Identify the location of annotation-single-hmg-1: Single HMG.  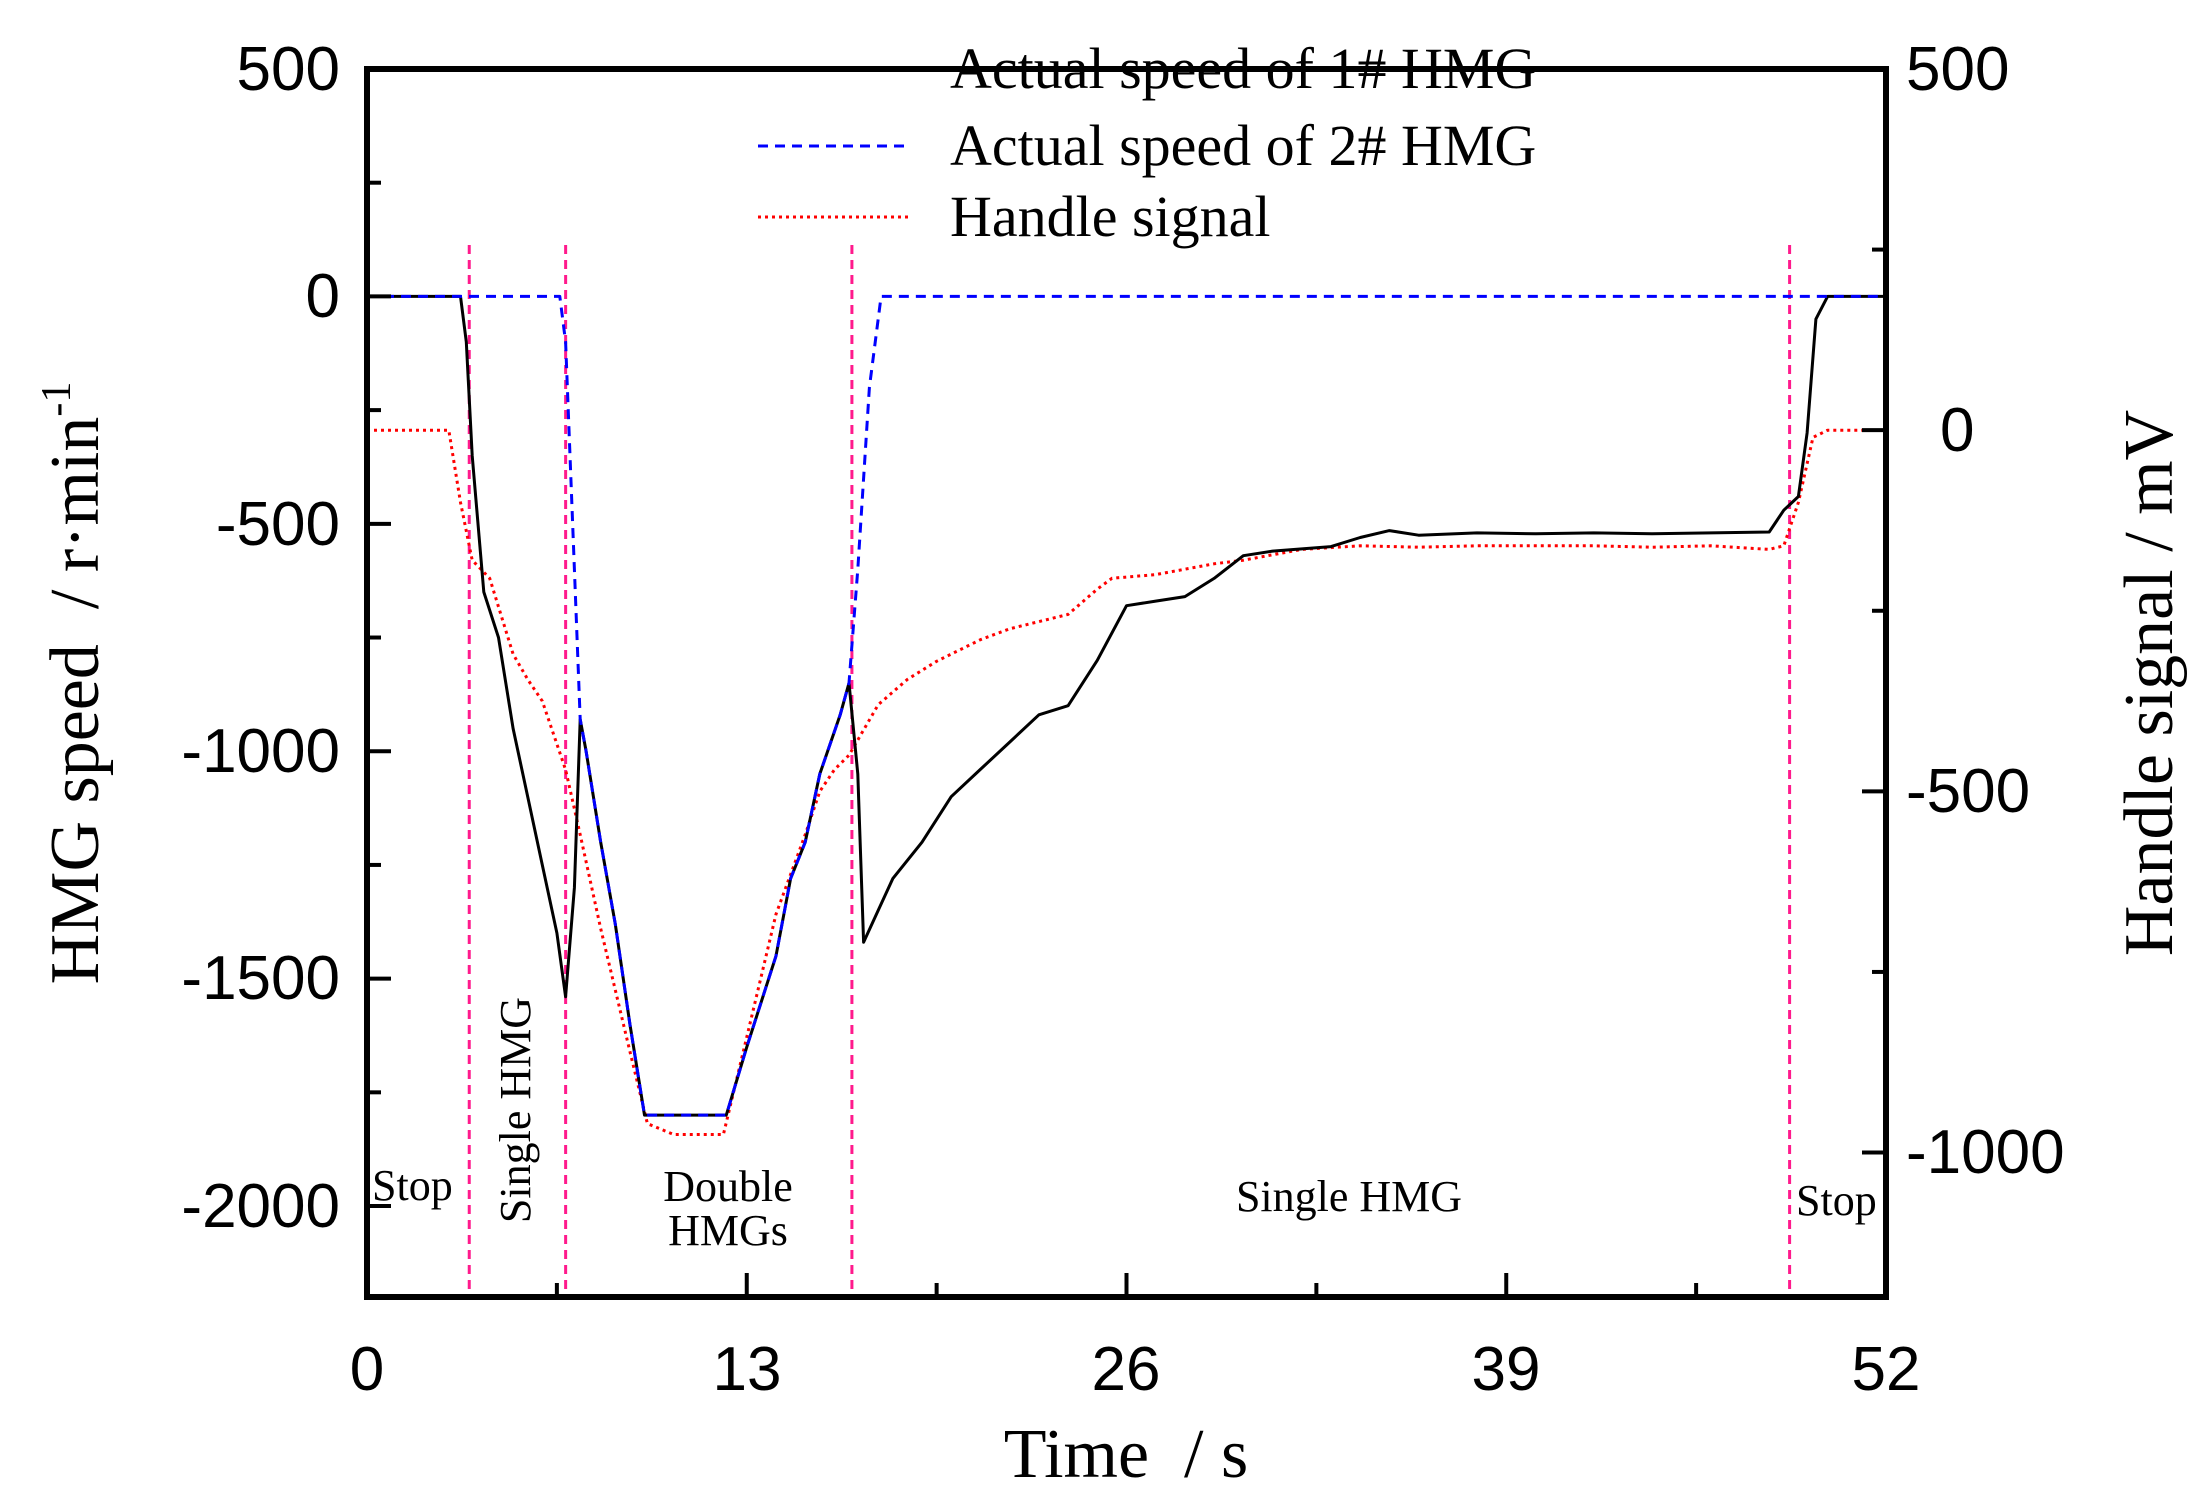
(515, 1110).